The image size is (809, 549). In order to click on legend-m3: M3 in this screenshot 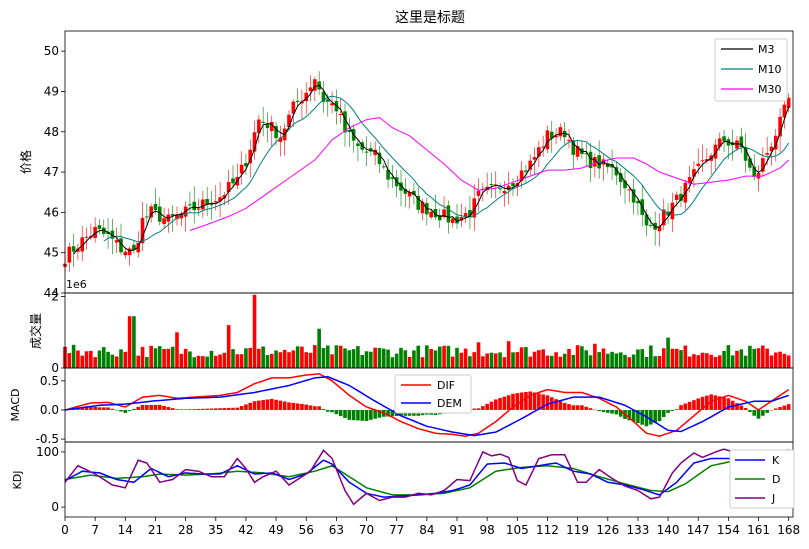, I will do `click(766, 49)`.